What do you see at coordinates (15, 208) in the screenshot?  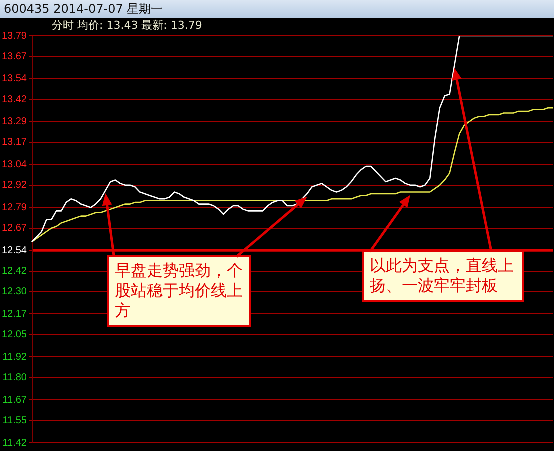 I see `y-tick-label: 12.79` at bounding box center [15, 208].